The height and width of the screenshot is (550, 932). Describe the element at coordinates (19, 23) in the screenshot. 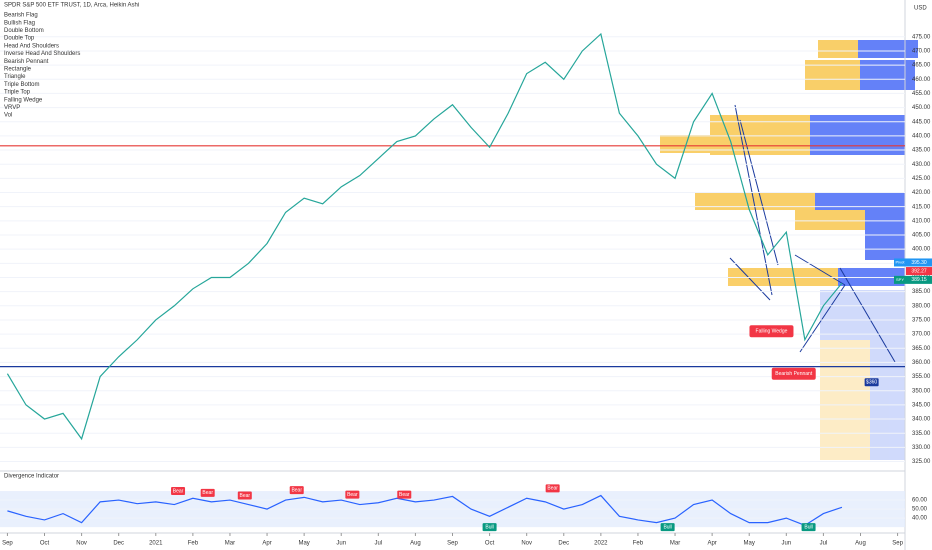

I see `indicator-name: Bullish Flag` at that location.